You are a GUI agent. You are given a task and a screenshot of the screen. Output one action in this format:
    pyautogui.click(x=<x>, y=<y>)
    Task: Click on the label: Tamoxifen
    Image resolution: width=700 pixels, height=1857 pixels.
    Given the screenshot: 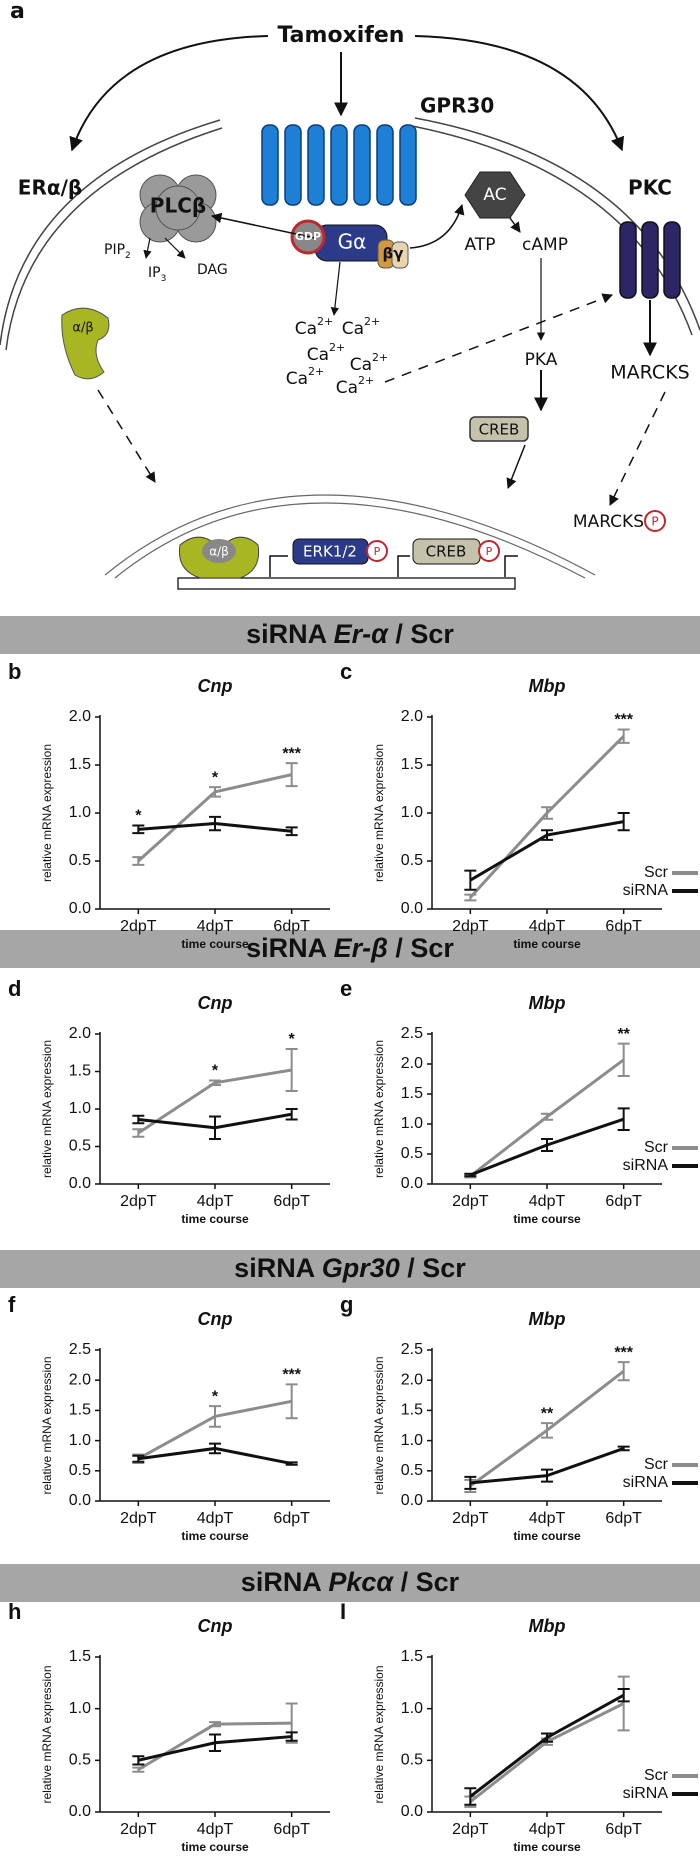 What is the action you would take?
    pyautogui.click(x=341, y=35)
    